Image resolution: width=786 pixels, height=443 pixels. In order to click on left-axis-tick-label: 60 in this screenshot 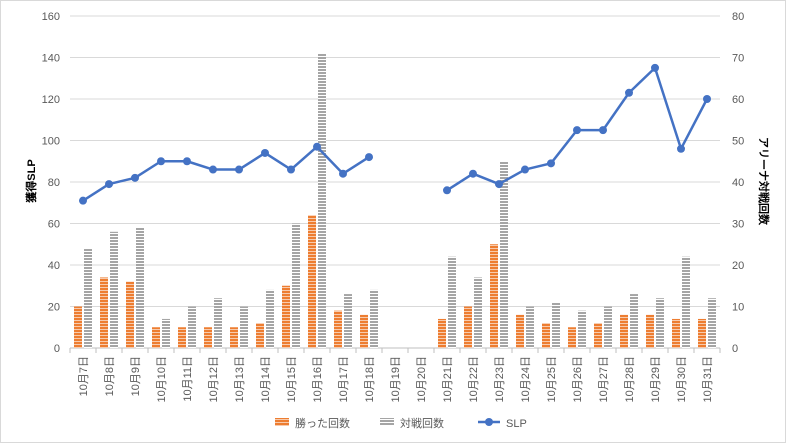, I will do `click(54, 225)`.